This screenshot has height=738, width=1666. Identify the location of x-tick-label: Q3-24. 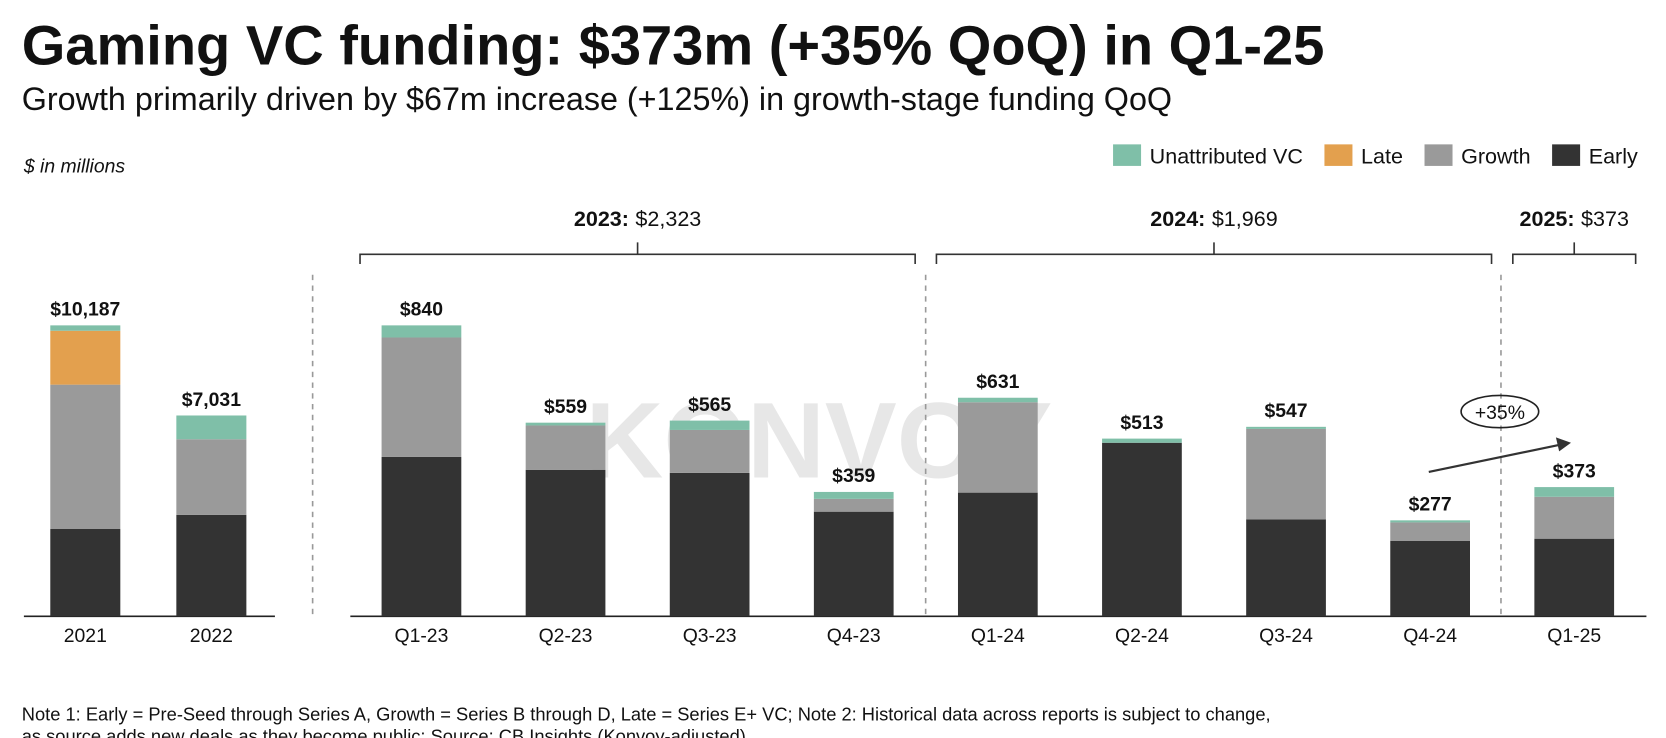
(1286, 636).